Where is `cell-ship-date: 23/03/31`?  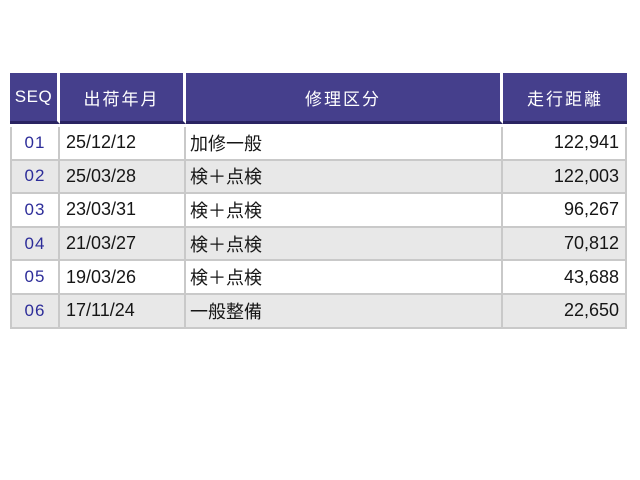
cell-ship-date: 23/03/31 is located at coordinates (123, 211).